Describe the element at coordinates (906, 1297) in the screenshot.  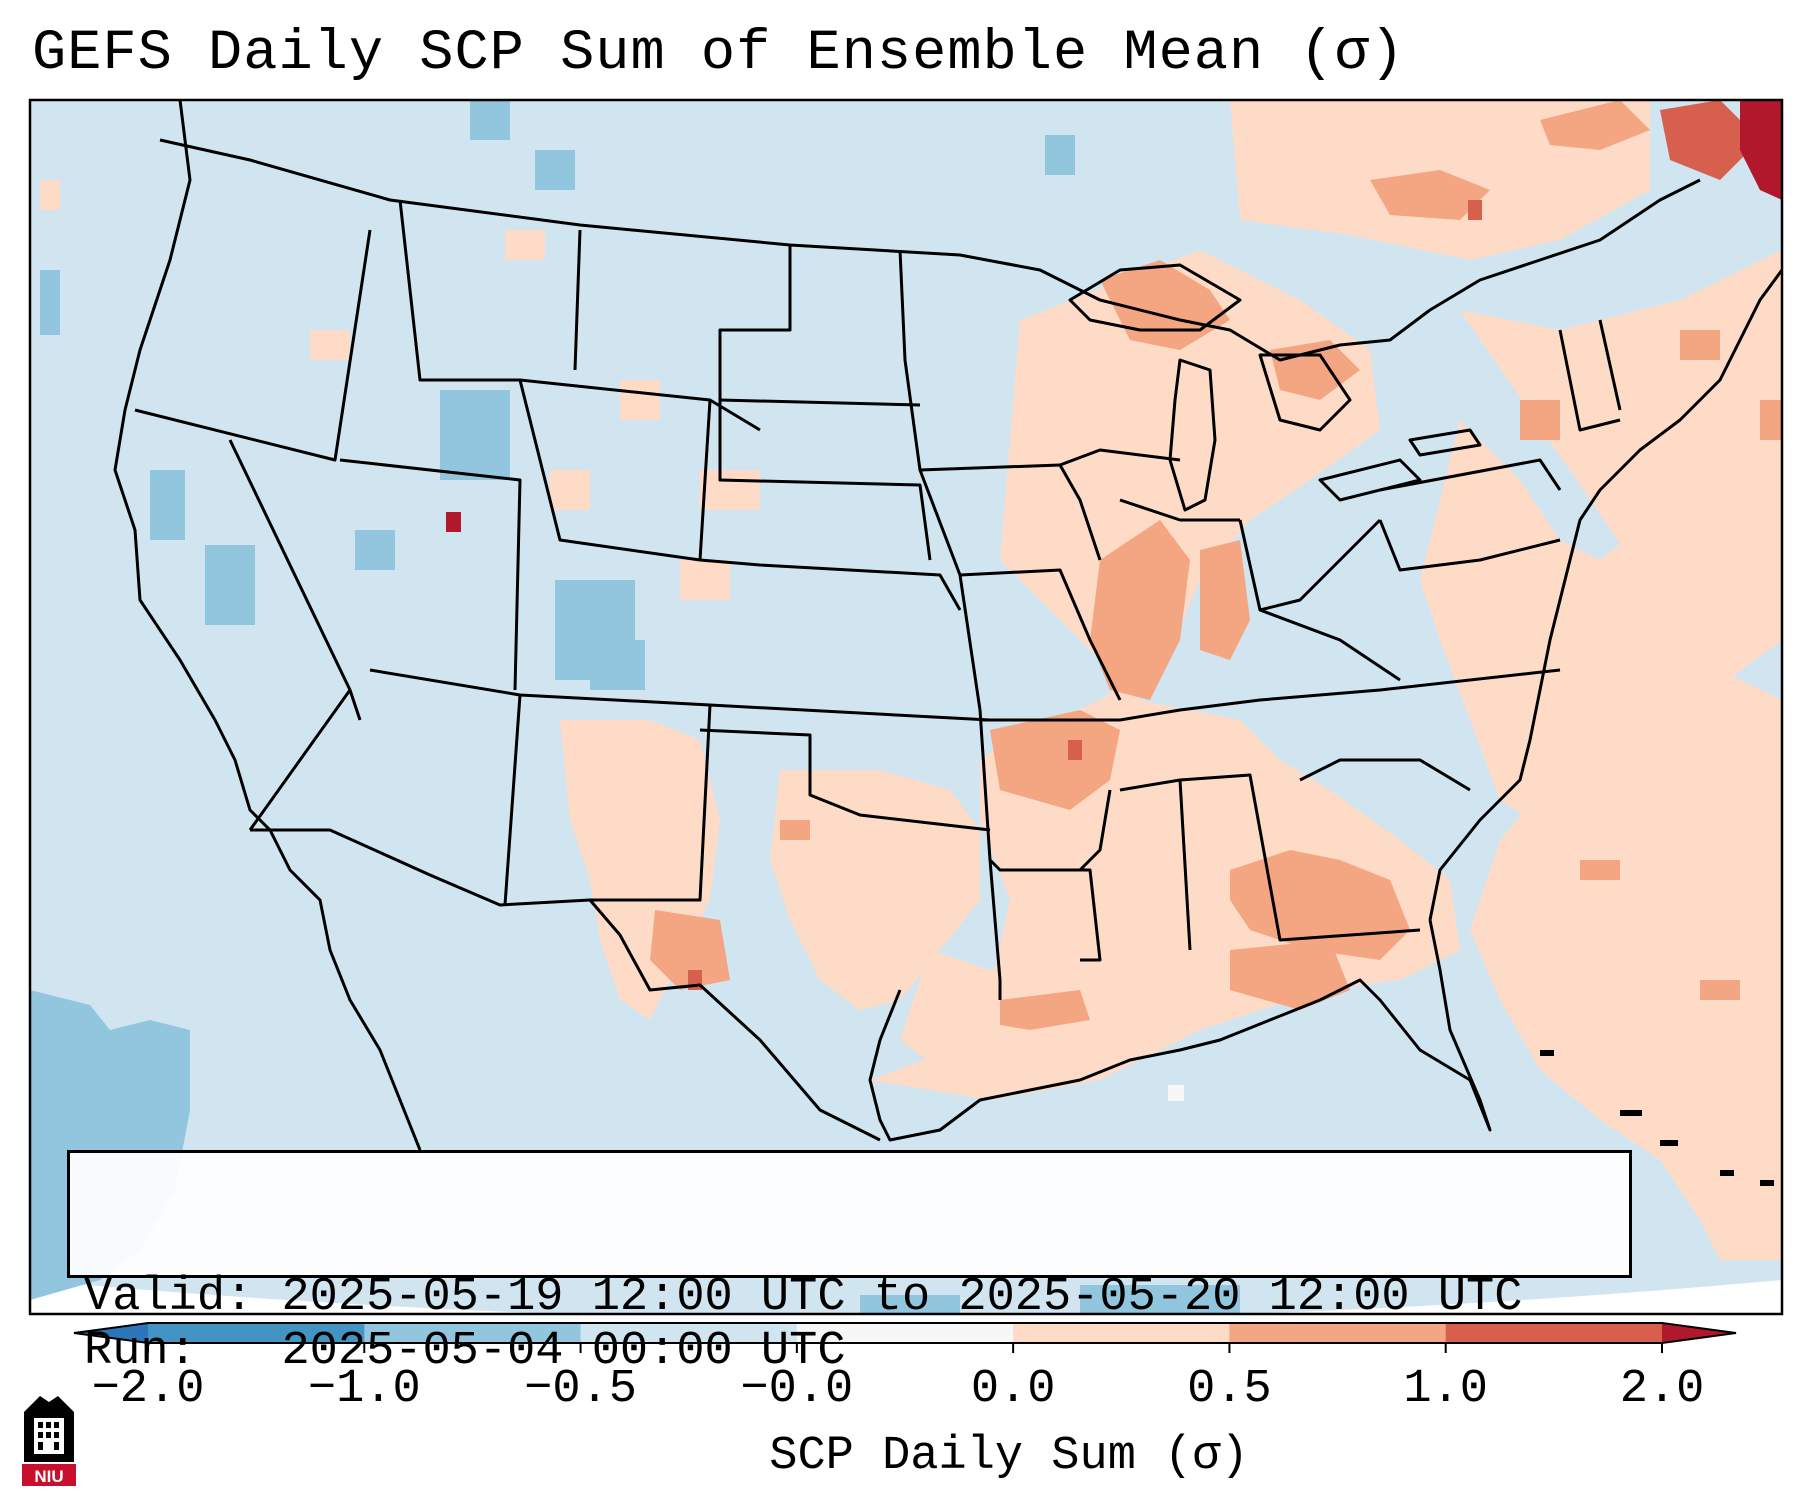
I see `projection-edge` at that location.